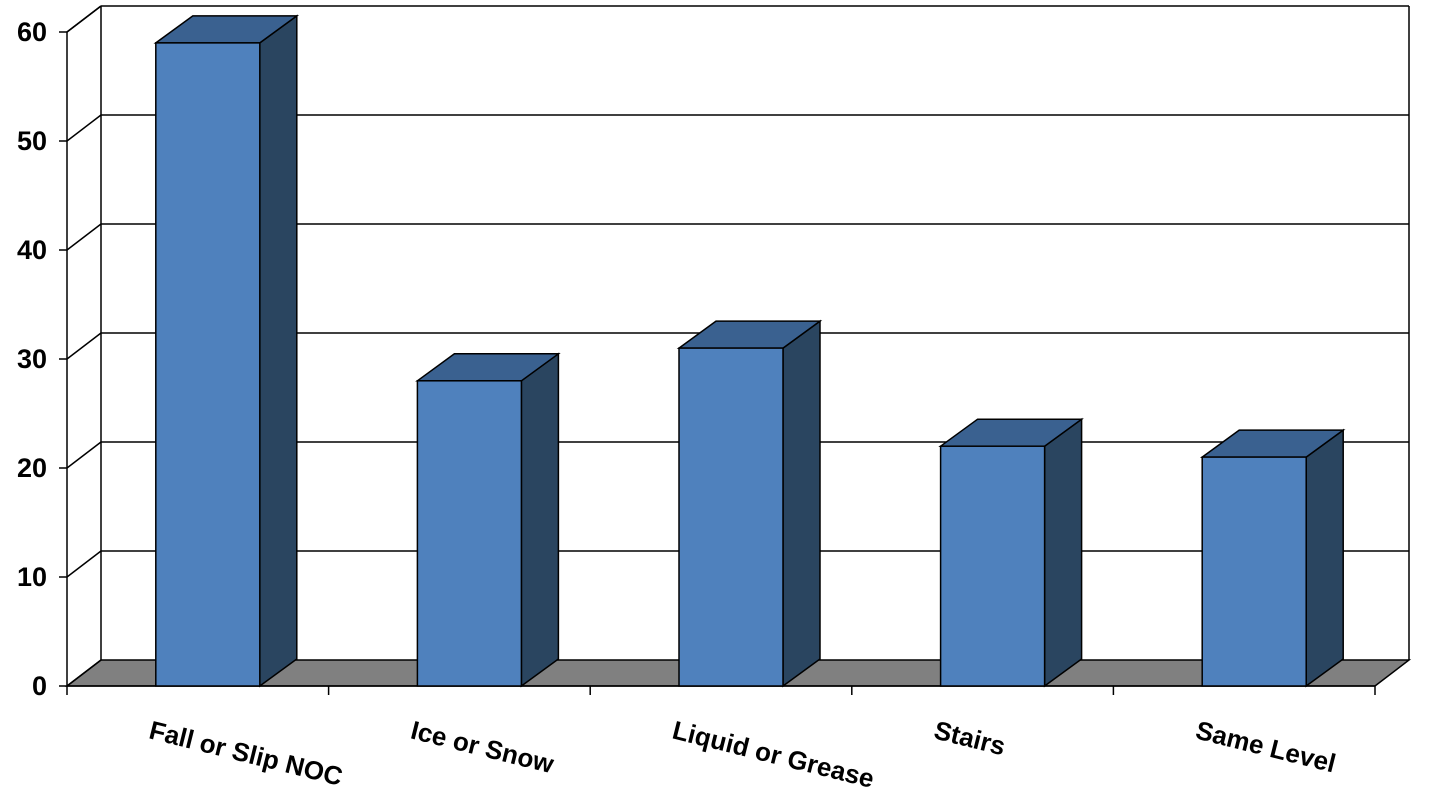 The height and width of the screenshot is (809, 1433). I want to click on y-tick-label: 60, so click(32, 32).